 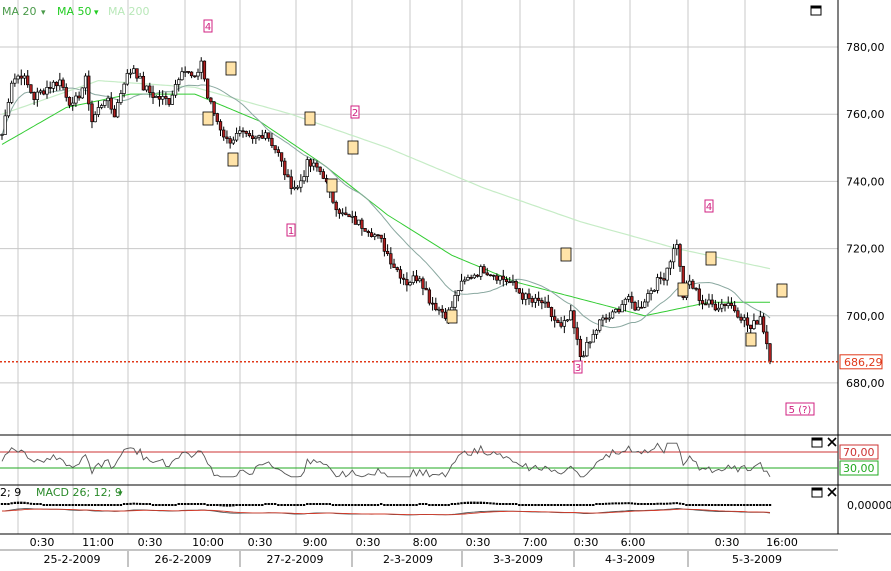 I want to click on signal-marker, so click(x=683, y=289).